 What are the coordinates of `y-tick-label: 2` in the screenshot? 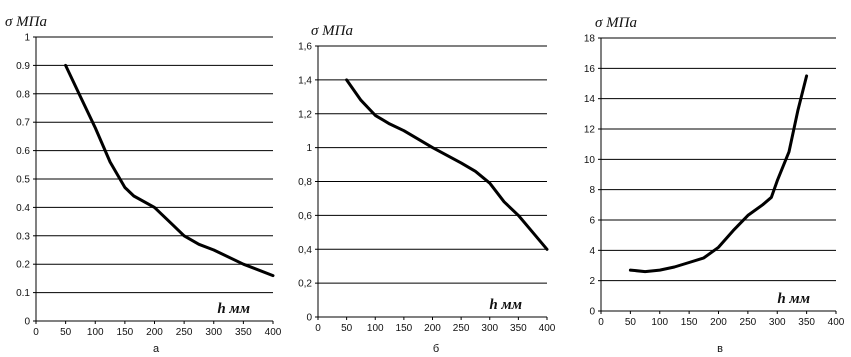 It's located at (592, 281).